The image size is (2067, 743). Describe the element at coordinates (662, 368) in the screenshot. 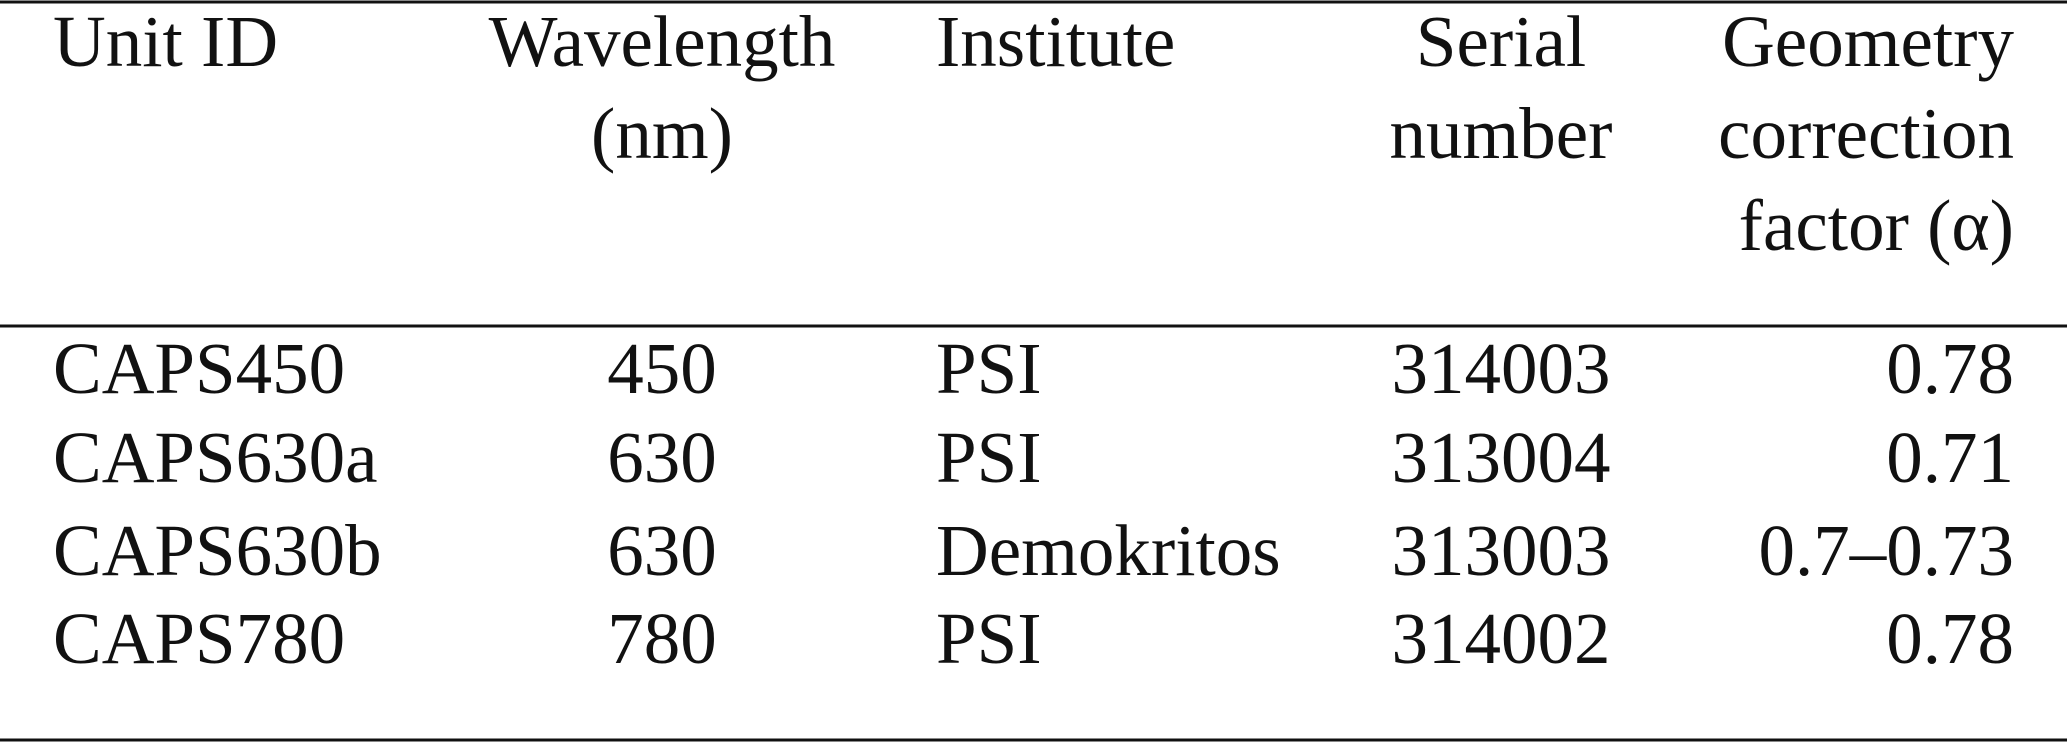

I see `table-cell: 450` at that location.